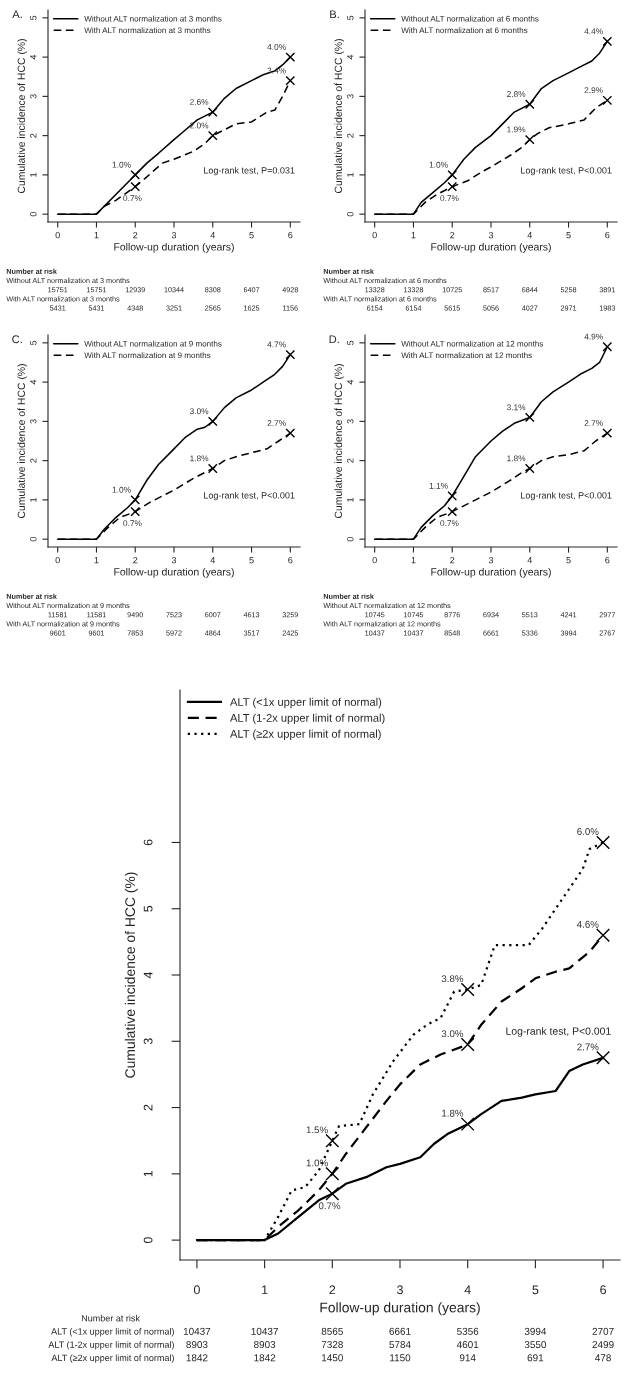 This screenshot has height=1391, width=625. What do you see at coordinates (516, 94) in the screenshot?
I see `data-label: 2.8%` at bounding box center [516, 94].